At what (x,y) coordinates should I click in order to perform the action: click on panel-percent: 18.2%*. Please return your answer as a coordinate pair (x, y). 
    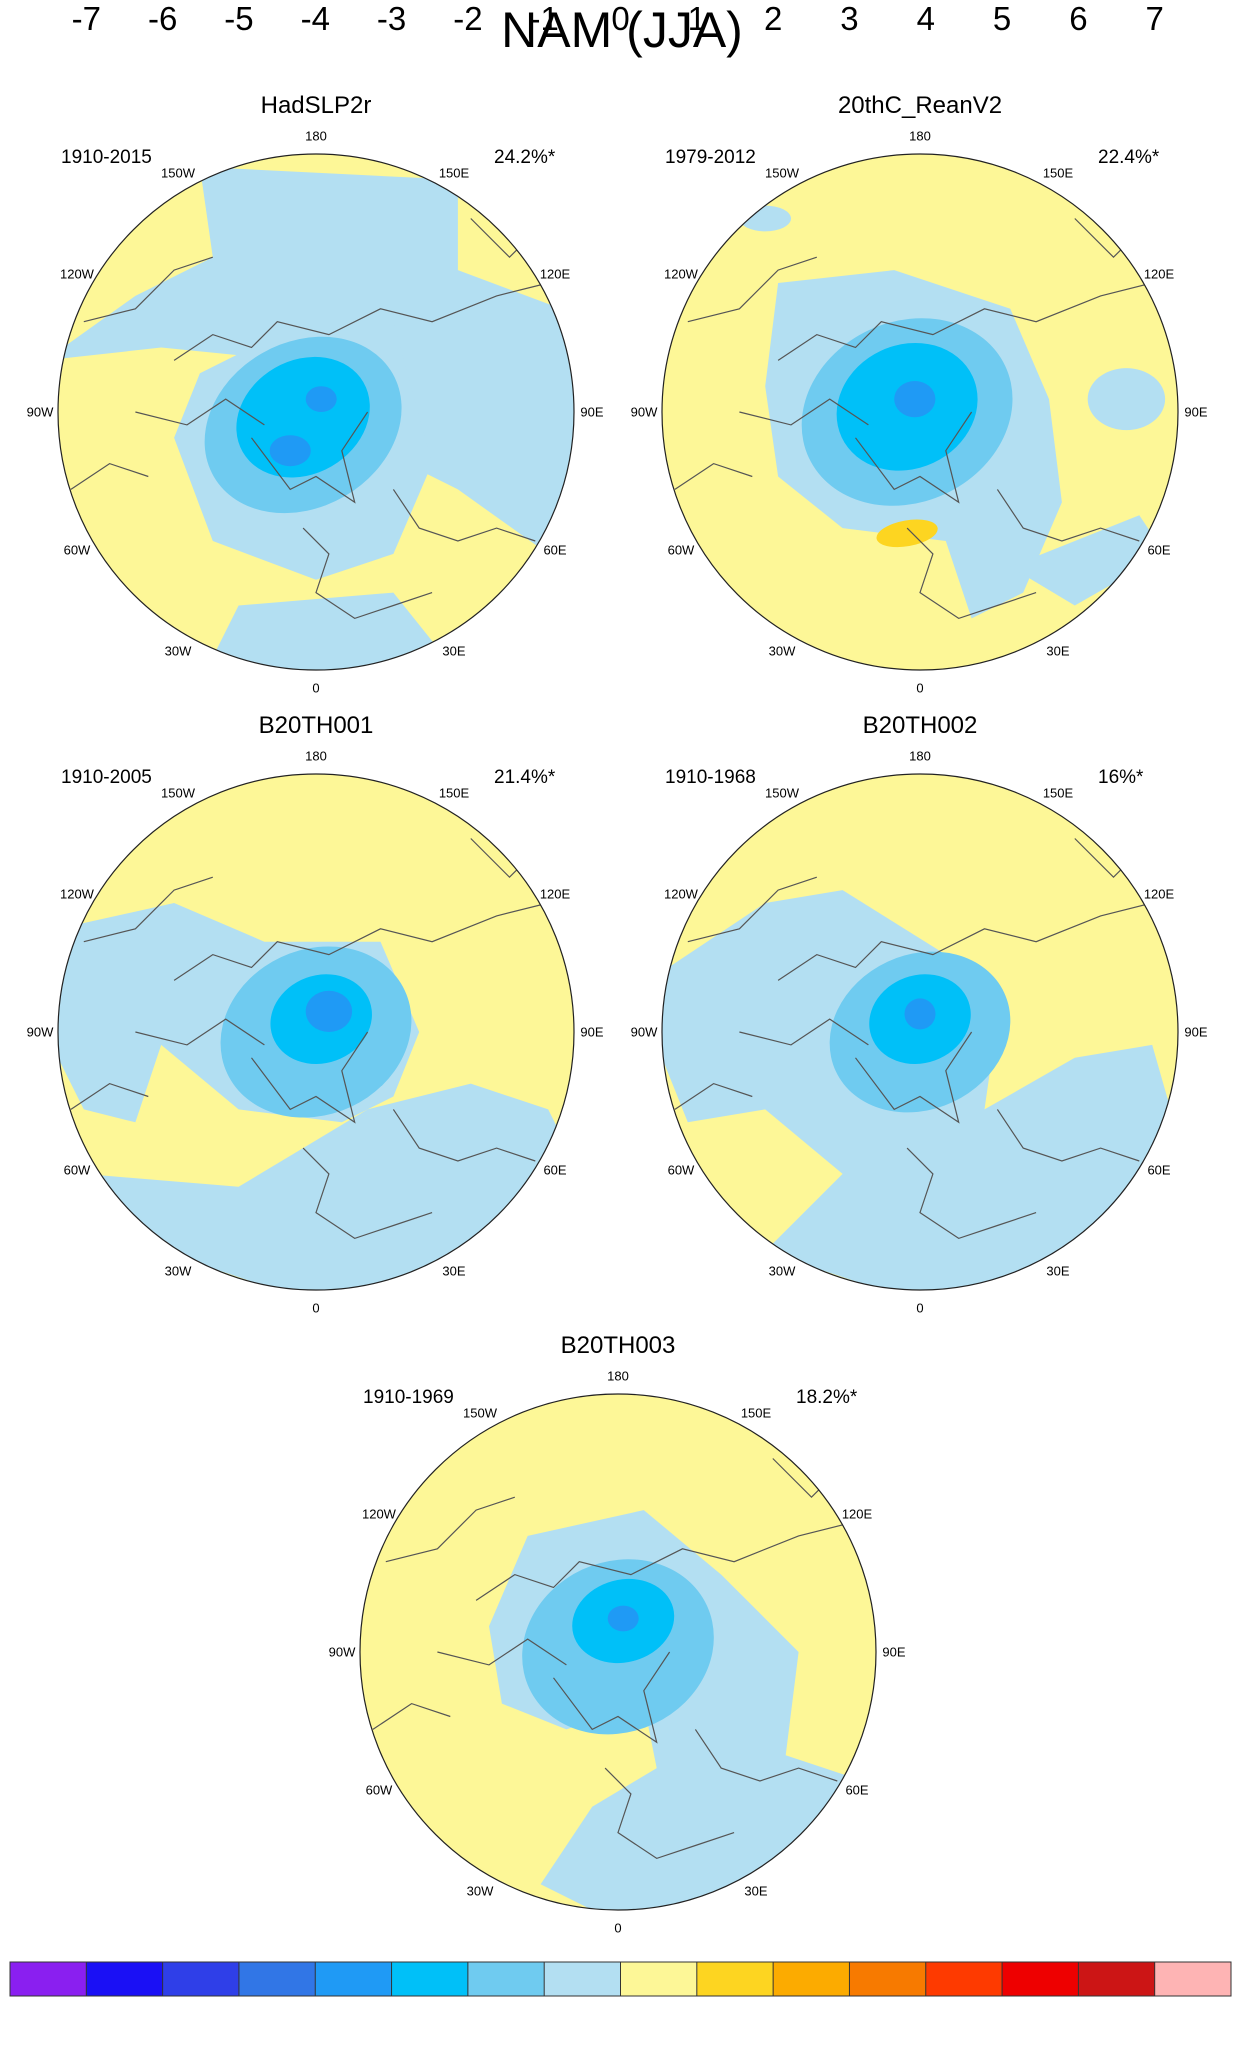
    Looking at the image, I should click on (827, 1397).